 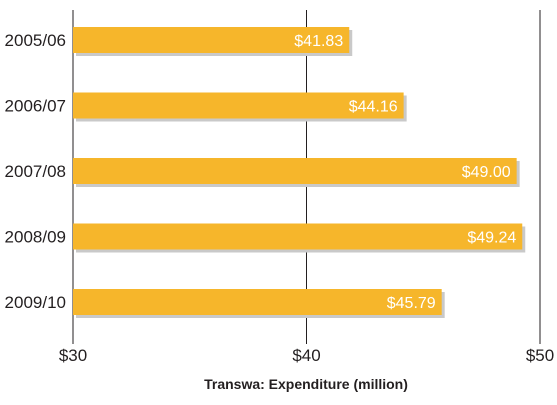 What do you see at coordinates (73, 355) in the screenshot?
I see `x-tick-label-0: $30` at bounding box center [73, 355].